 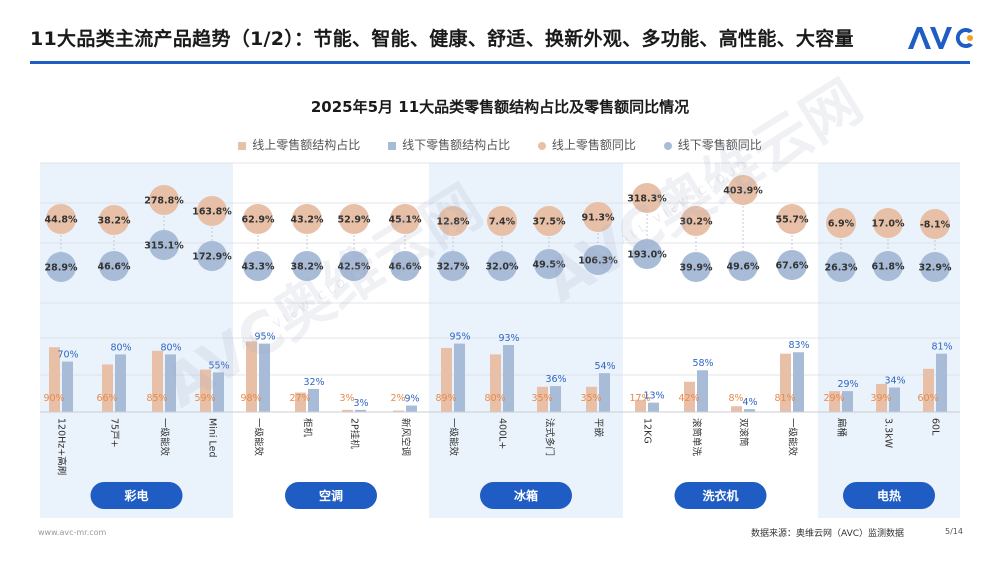 I want to click on offline-share-label: 29%, so click(x=847, y=384).